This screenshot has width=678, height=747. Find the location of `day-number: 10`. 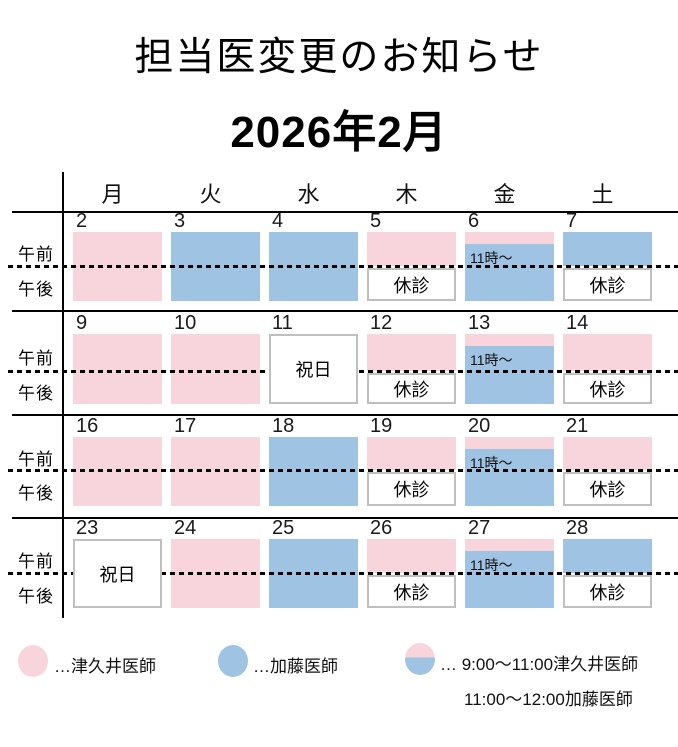

day-number: 10 is located at coordinates (185, 323).